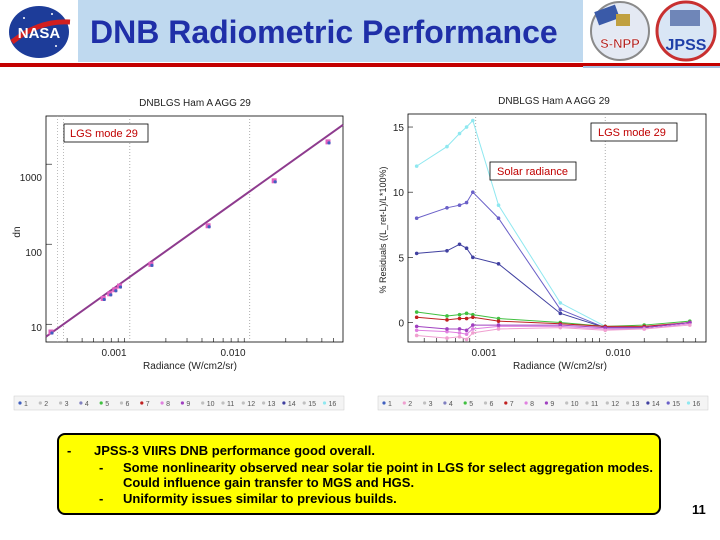 The height and width of the screenshot is (540, 720). I want to click on nasa-logo-text: NASA, so click(39, 33).